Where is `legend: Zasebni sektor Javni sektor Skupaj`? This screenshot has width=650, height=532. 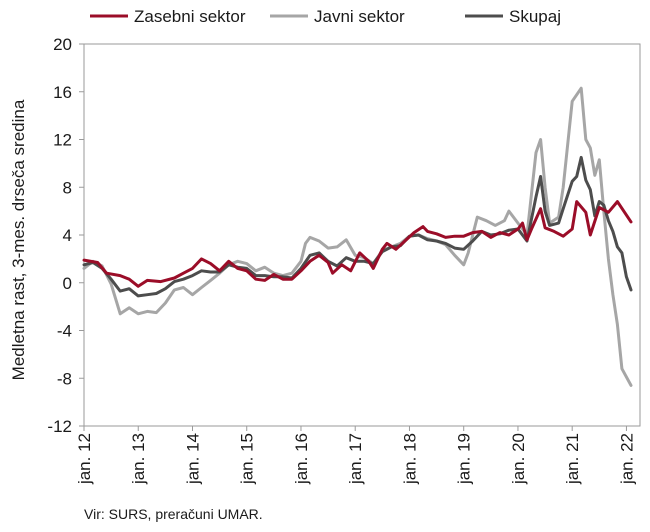 legend: Zasebni sektor Javni sektor Skupaj is located at coordinates (325, 16).